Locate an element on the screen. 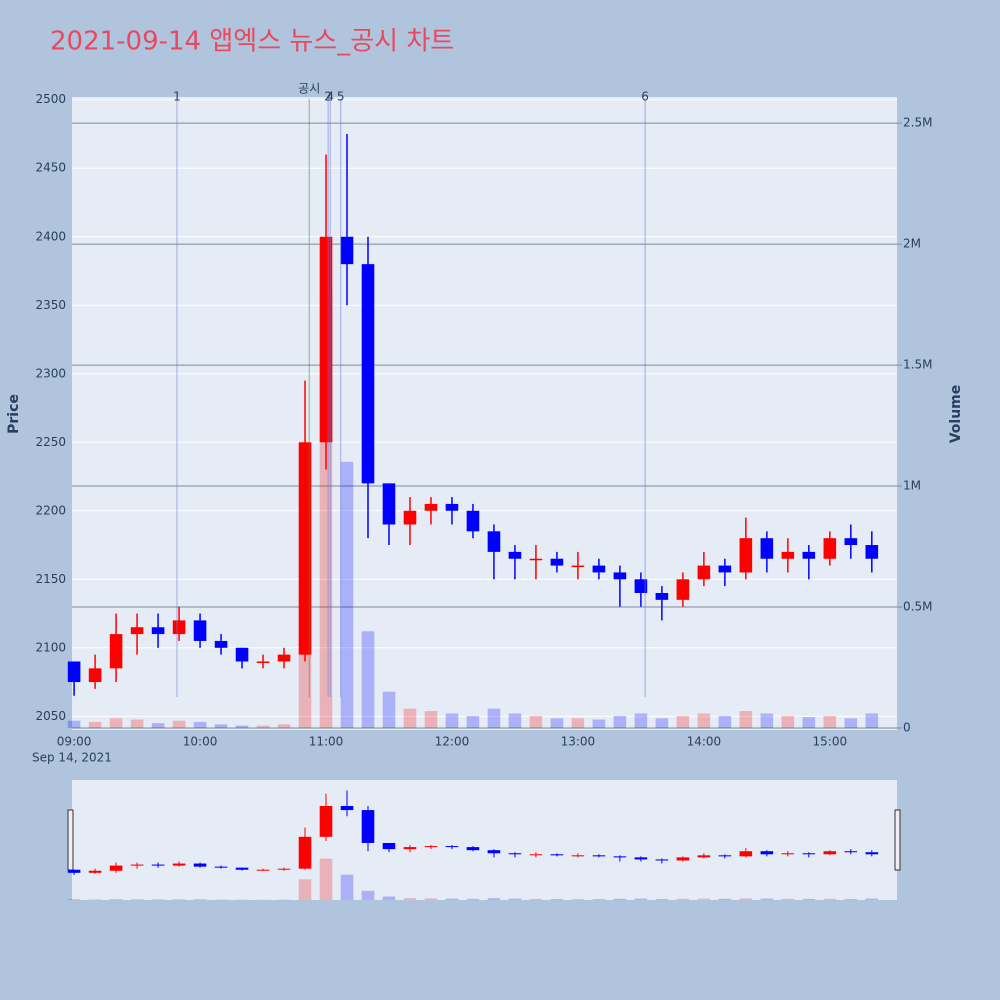 Image resolution: width=1000 pixels, height=1000 pixels. y-tick-label: 2400 is located at coordinates (50, 236).